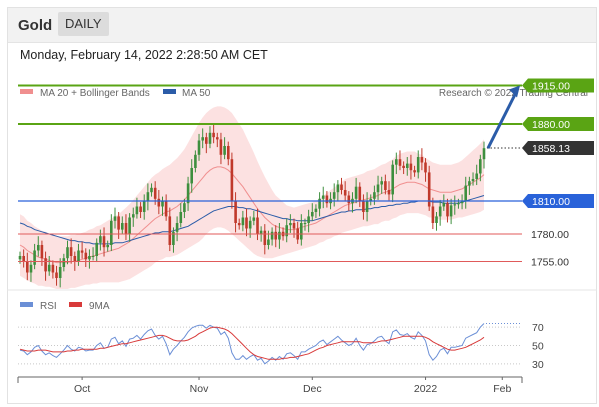  Describe the element at coordinates (538, 328) in the screenshot. I see `rsi-tick-label: 70` at that location.